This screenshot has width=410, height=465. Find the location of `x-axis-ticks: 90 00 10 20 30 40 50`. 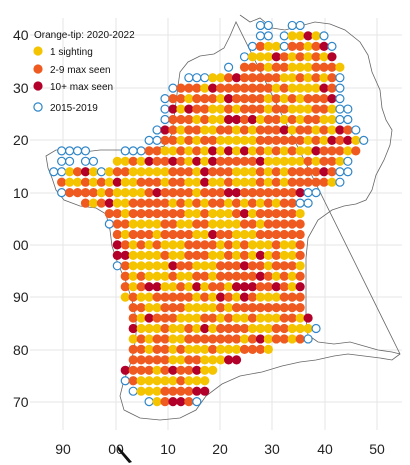

x-axis-ticks: 90 00 10 20 30 40 50 is located at coordinates (220, 449).